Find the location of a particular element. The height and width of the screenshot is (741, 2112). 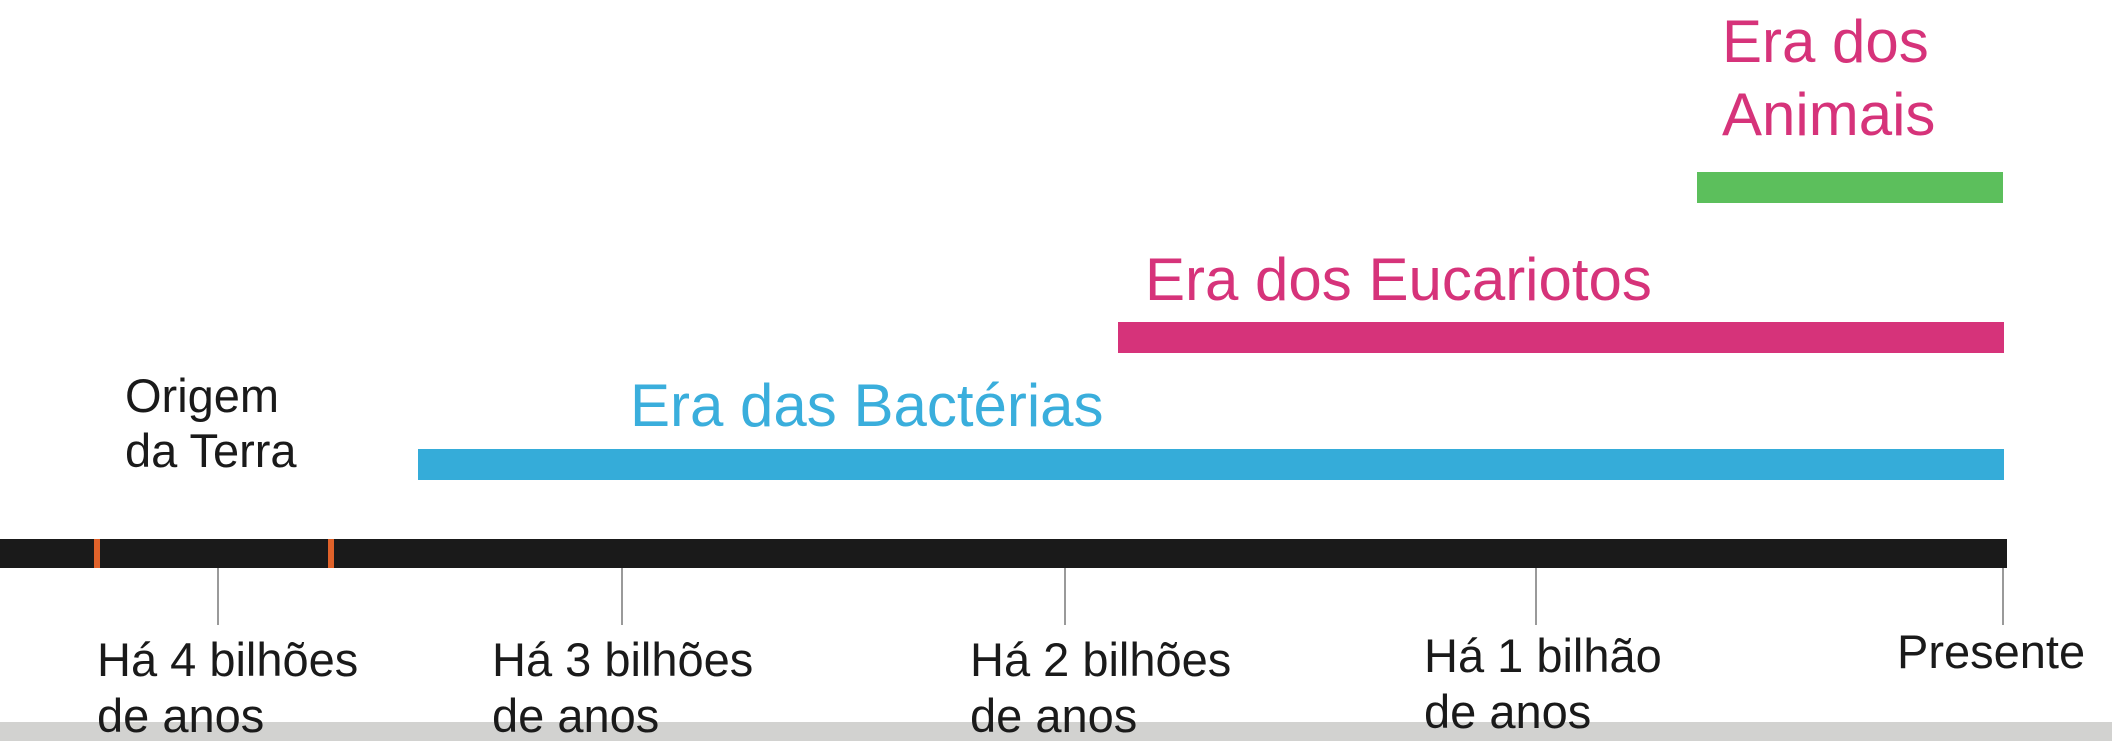

bottom-strip is located at coordinates (1056, 731).